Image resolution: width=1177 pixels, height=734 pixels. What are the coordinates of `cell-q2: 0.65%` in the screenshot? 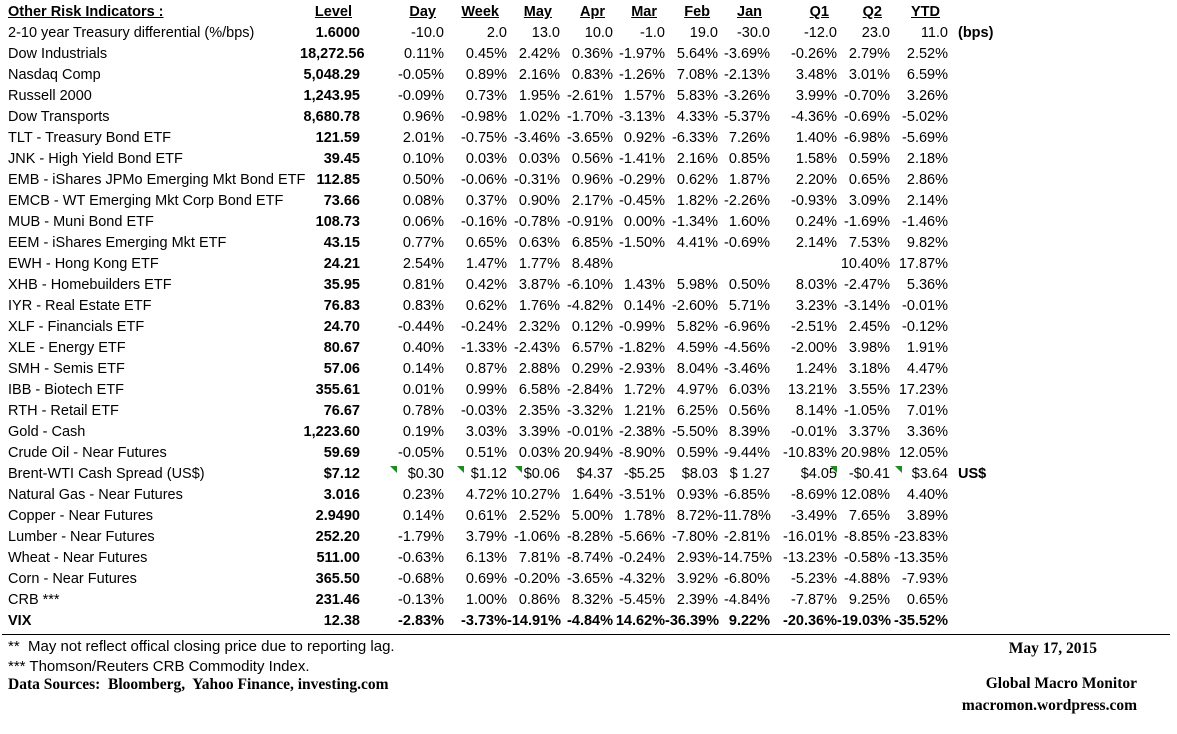 It's located at (869, 180).